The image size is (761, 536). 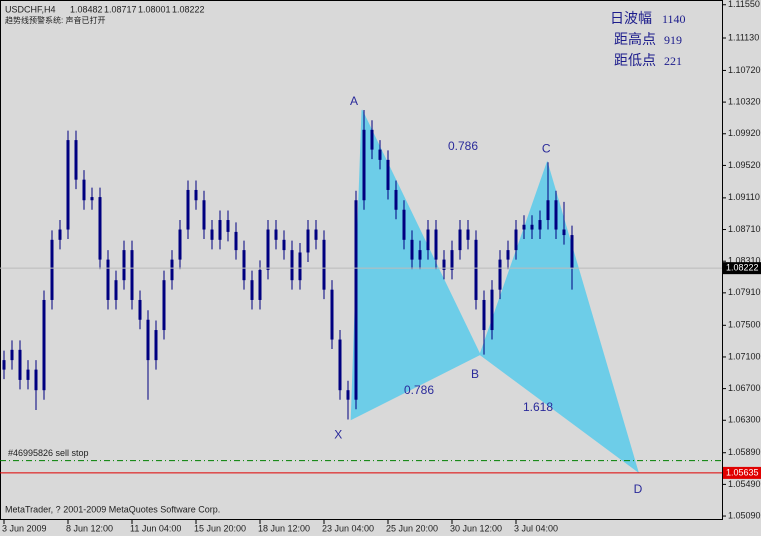 What do you see at coordinates (638, 489) in the screenshot?
I see `pattern-point-label: D` at bounding box center [638, 489].